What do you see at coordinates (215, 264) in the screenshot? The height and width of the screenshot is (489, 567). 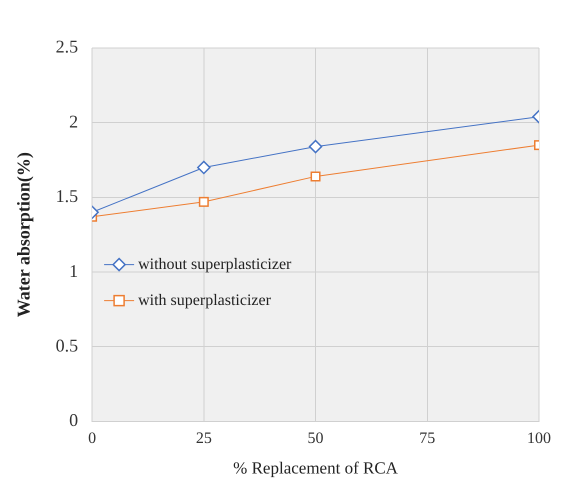 I see `legend-label: without superplasticizer` at bounding box center [215, 264].